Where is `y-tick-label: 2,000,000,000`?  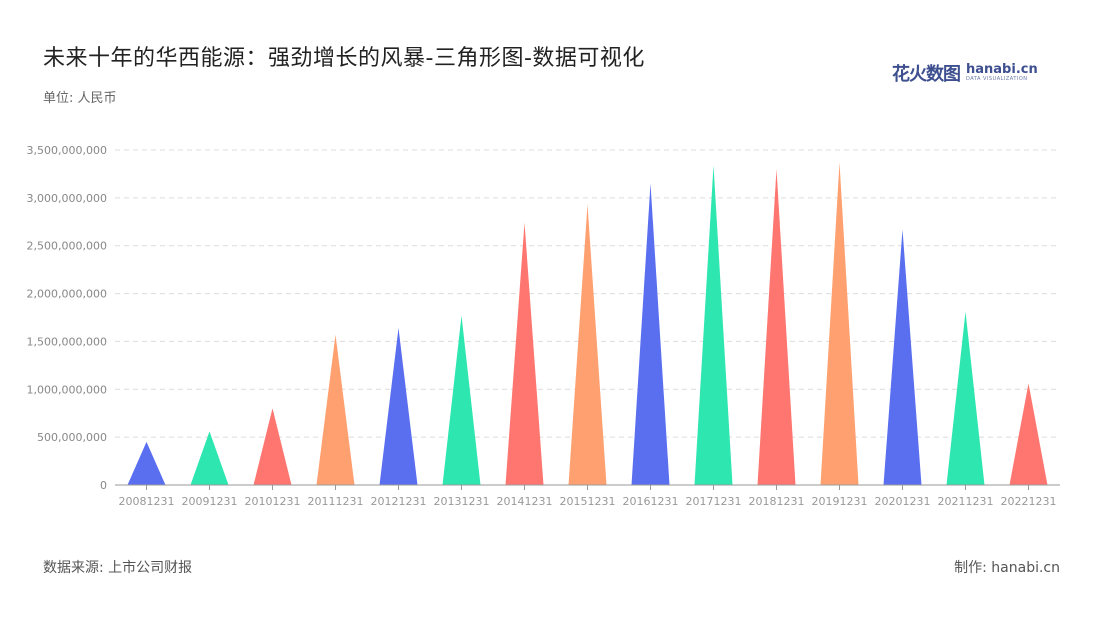
y-tick-label: 2,000,000,000 is located at coordinates (67, 294).